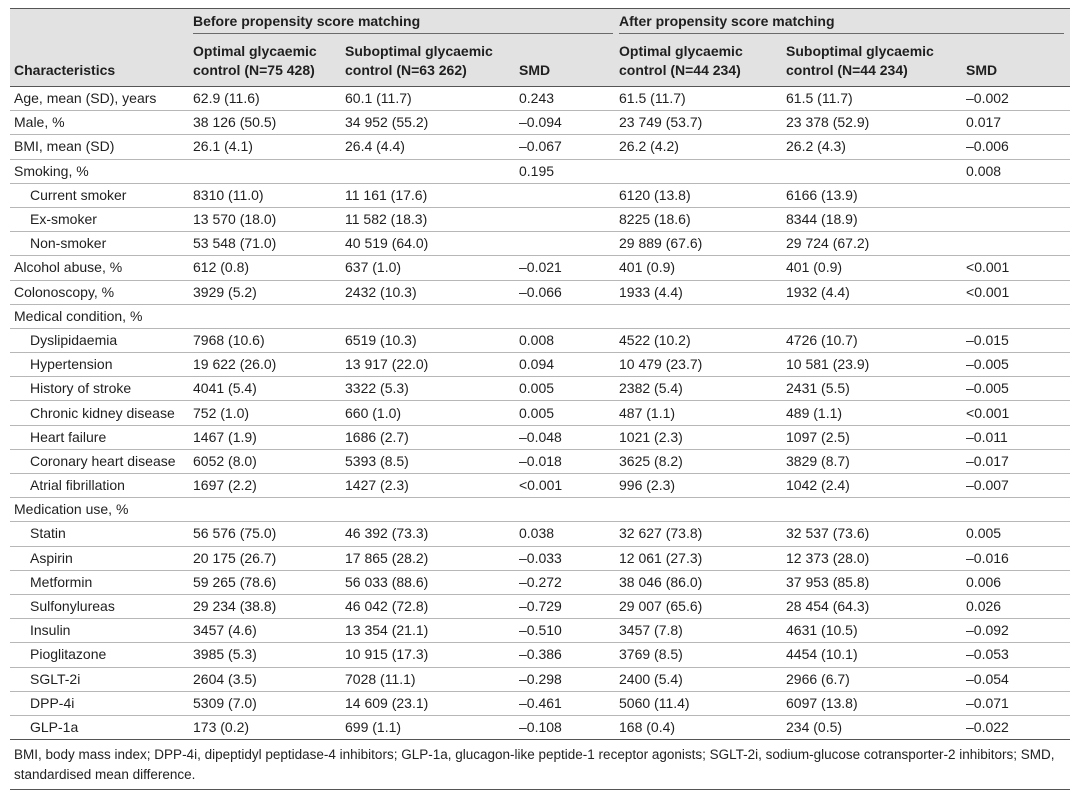  What do you see at coordinates (703, 60) in the screenshot?
I see `col-header-after-optimal: Optimal glycaemic control (N=44 234)` at bounding box center [703, 60].